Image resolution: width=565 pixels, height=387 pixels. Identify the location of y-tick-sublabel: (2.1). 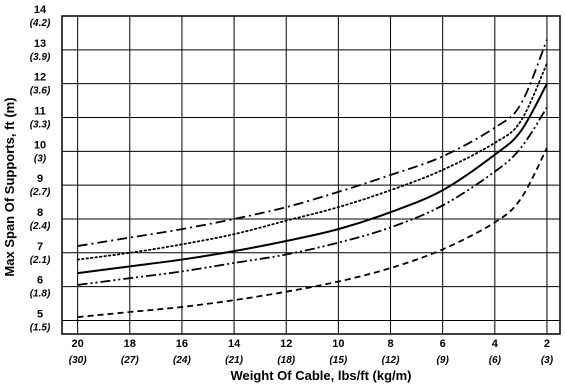
(40, 260).